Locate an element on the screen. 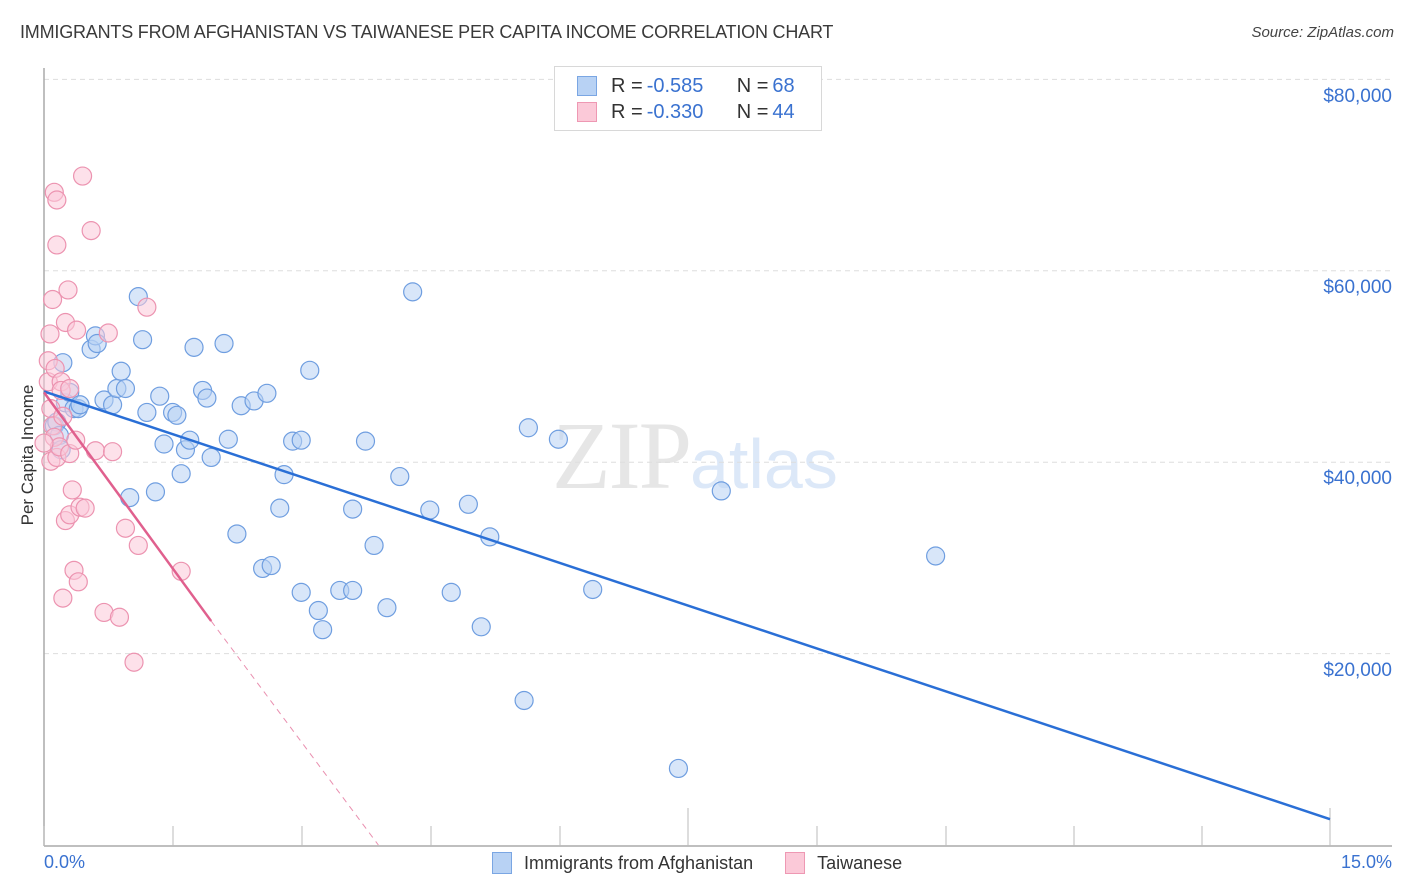 The width and height of the screenshot is (1406, 892). watermark-zip: ZIP is located at coordinates (622, 455).